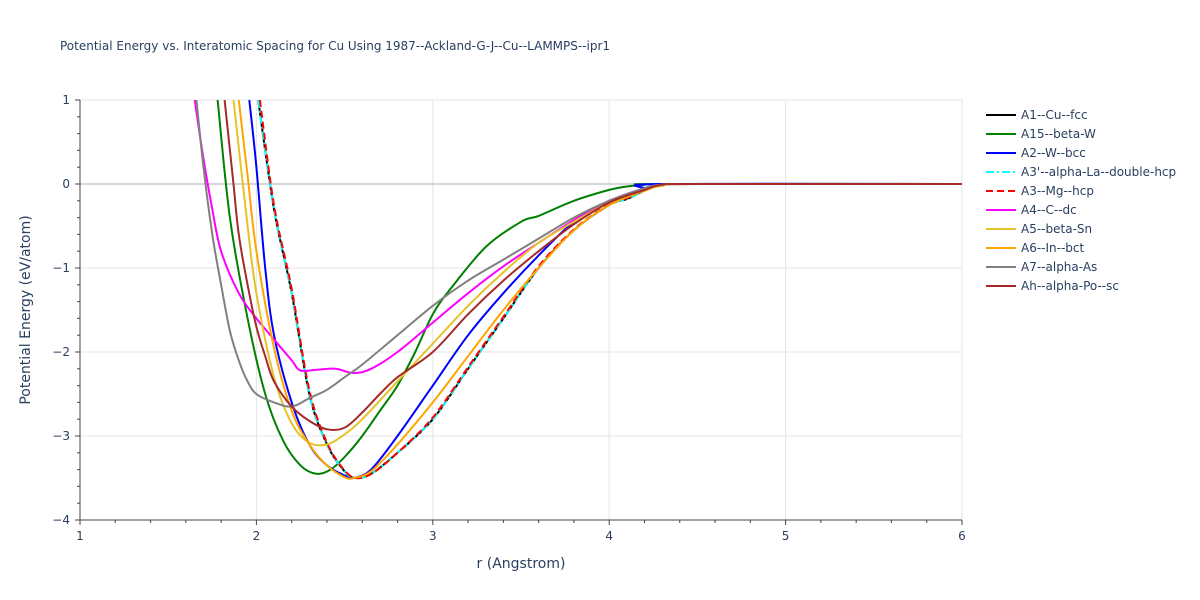  Describe the element at coordinates (61, 268) in the screenshot. I see `y-tick-label: −1` at that location.